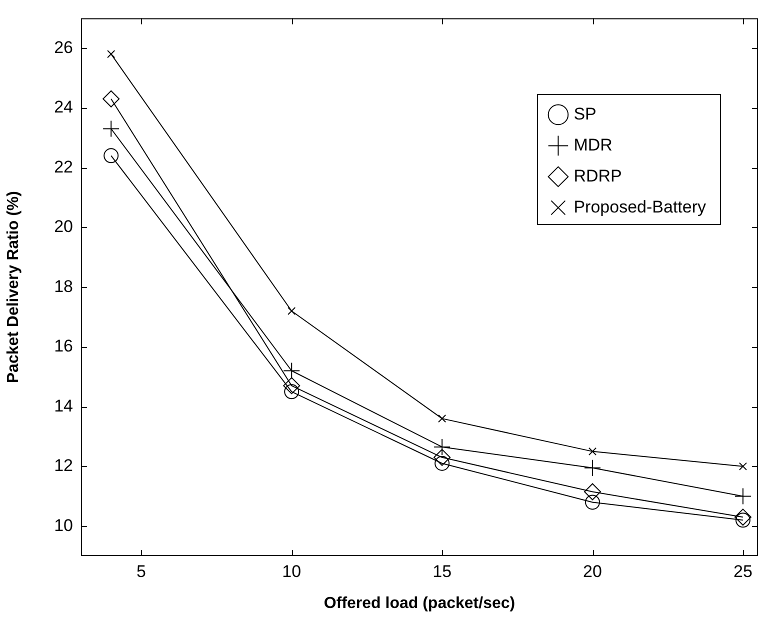  Describe the element at coordinates (63, 346) in the screenshot. I see `y-tick-label: 16` at that location.